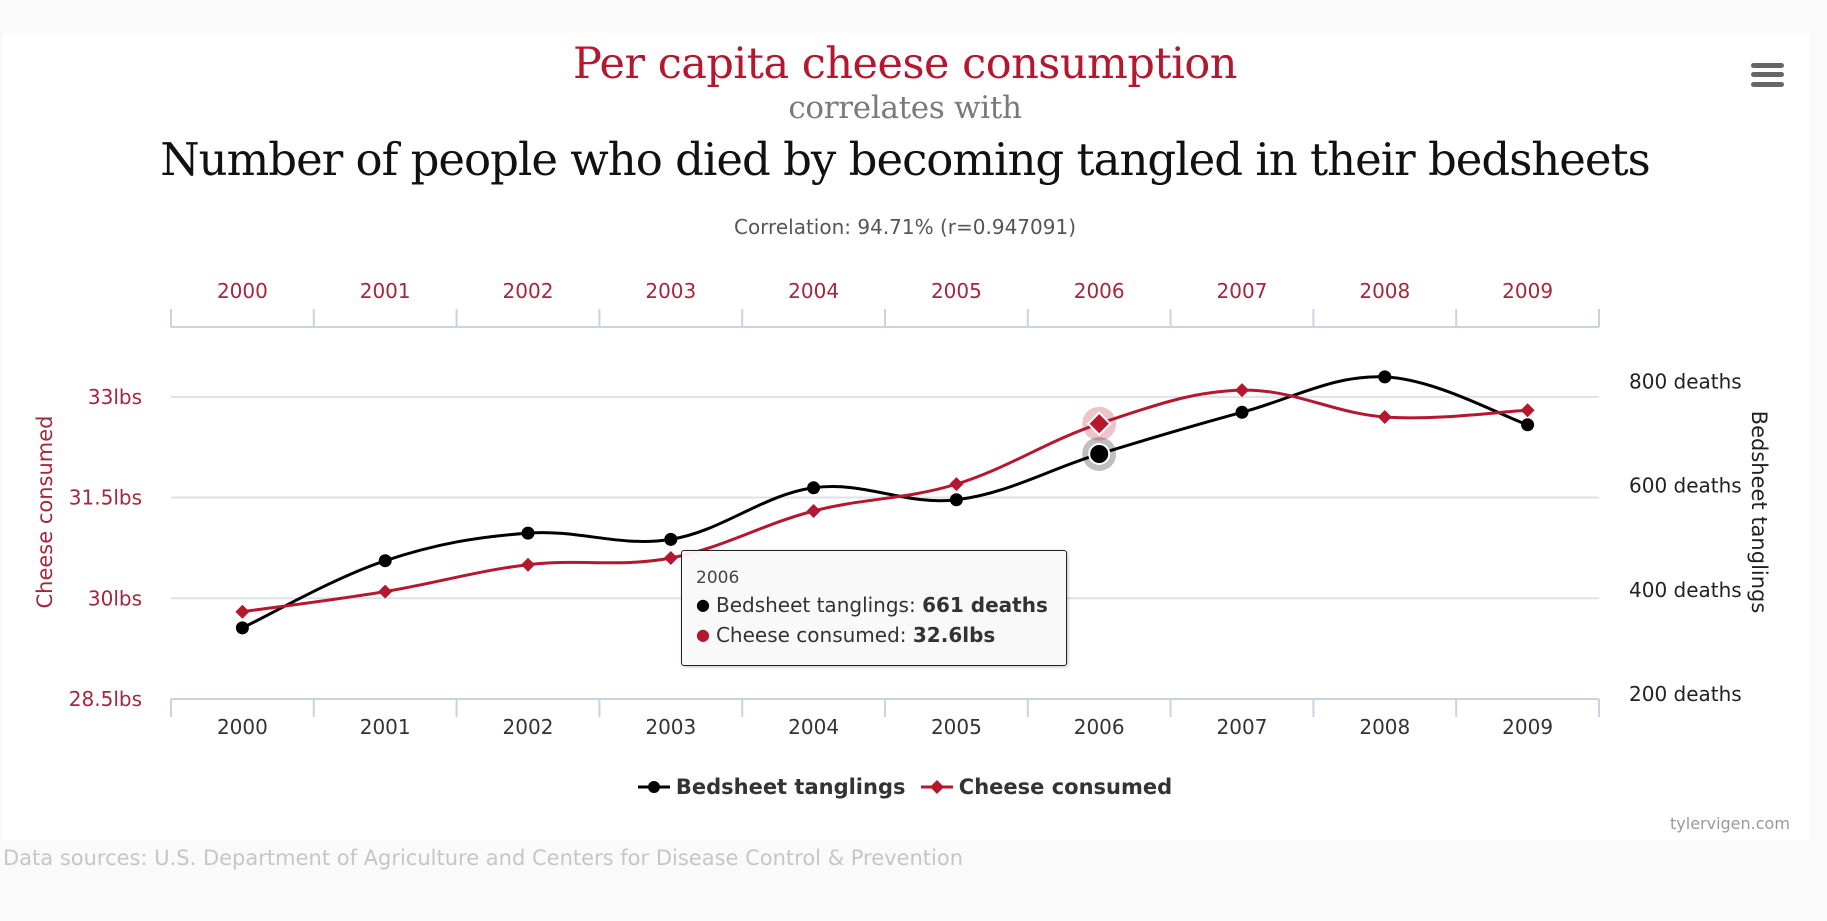  Describe the element at coordinates (1685, 382) in the screenshot. I see `y-axis-right-label: 800 deaths` at that location.